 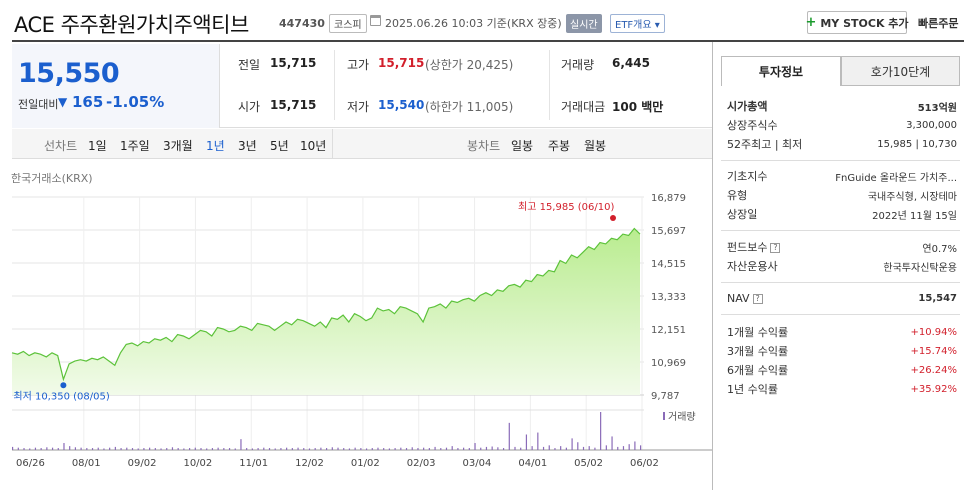 I want to click on y-tick-label: 16,879, so click(x=668, y=198).